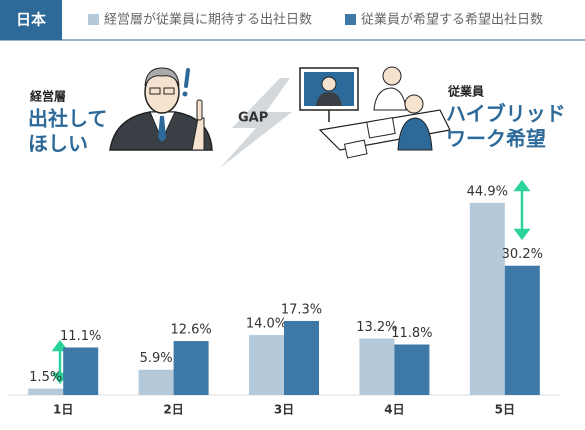 The width and height of the screenshot is (585, 430). Describe the element at coordinates (376, 327) in the screenshot. I see `value-label: 13.2%` at that location.